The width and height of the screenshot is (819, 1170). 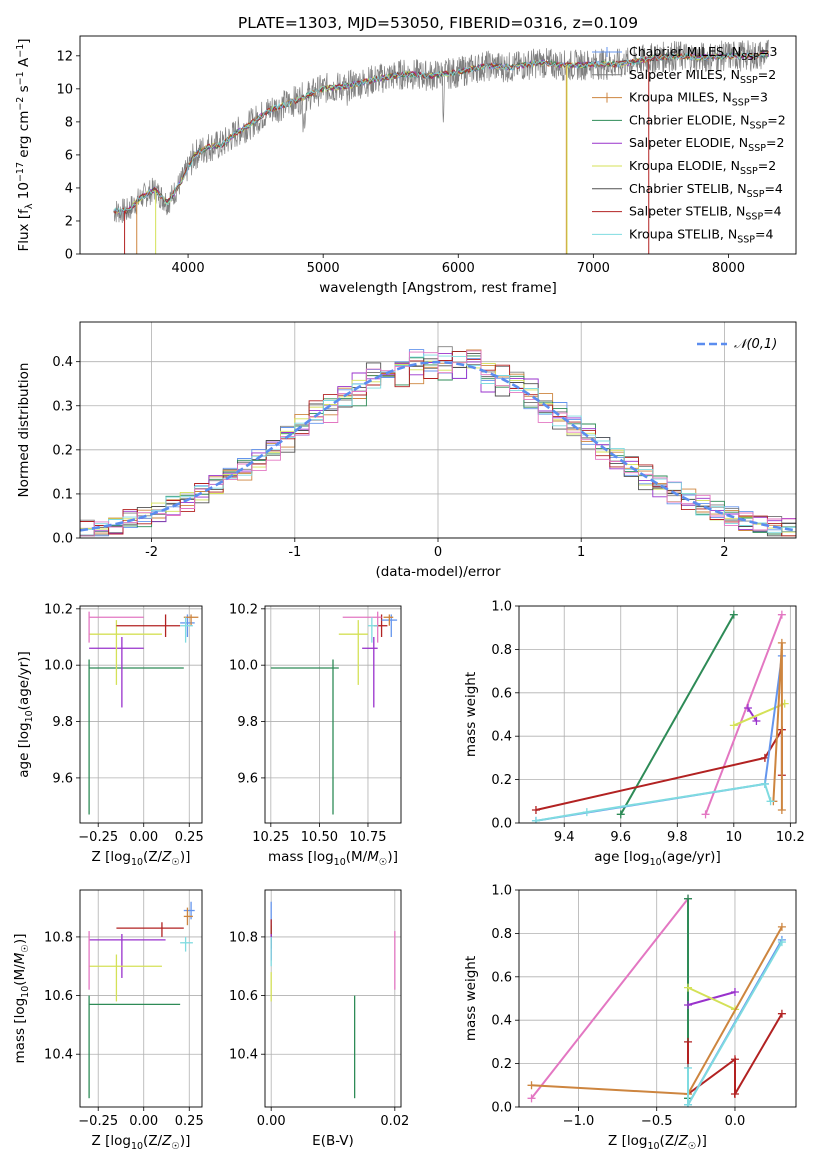 What do you see at coordinates (620, 837) in the screenshot?
I see `x-tick-label: 9.6` at bounding box center [620, 837].